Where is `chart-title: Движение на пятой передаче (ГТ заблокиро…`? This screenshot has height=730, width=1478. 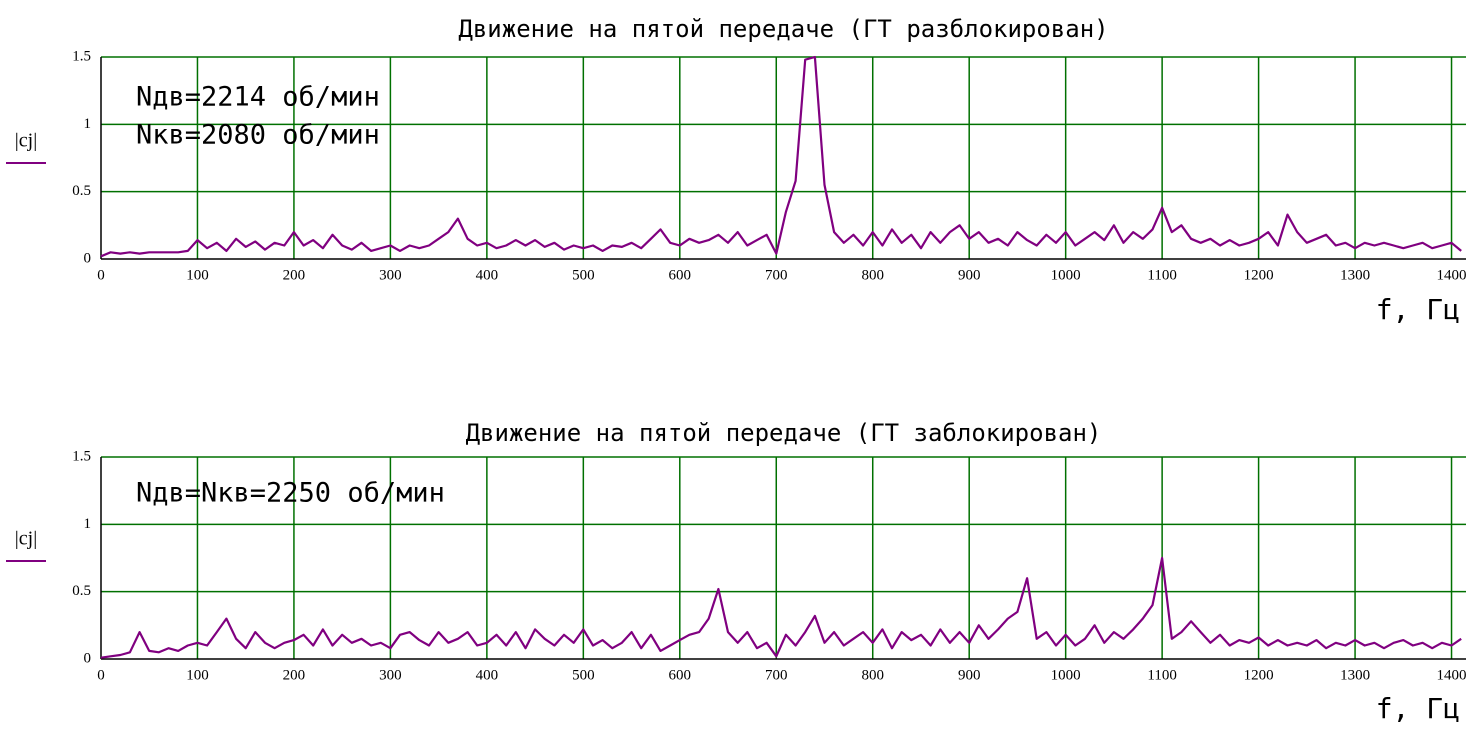
chart-title: Движение на пятой передаче (ГТ заблокиро… is located at coordinates (784, 433).